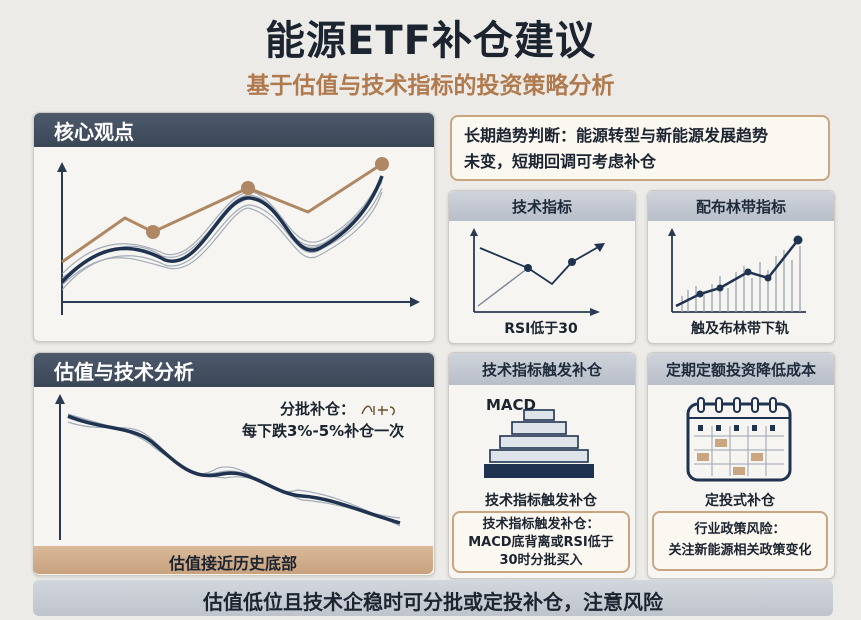 The height and width of the screenshot is (620, 861). Describe the element at coordinates (234, 130) in the screenshot. I see `core-view-heading: 核心观点` at that location.